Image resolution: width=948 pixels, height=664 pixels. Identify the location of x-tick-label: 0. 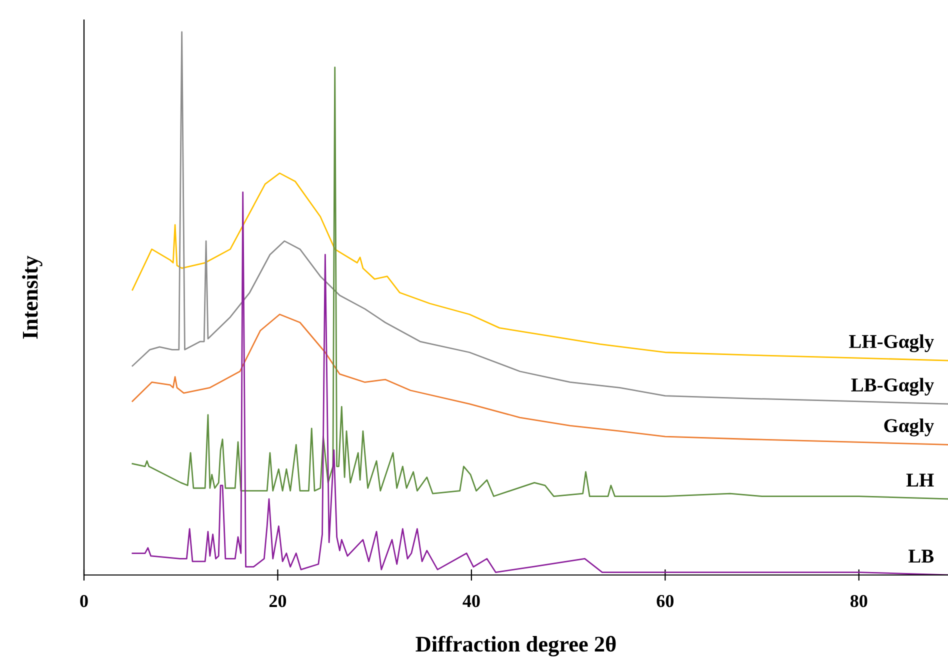
(84, 601).